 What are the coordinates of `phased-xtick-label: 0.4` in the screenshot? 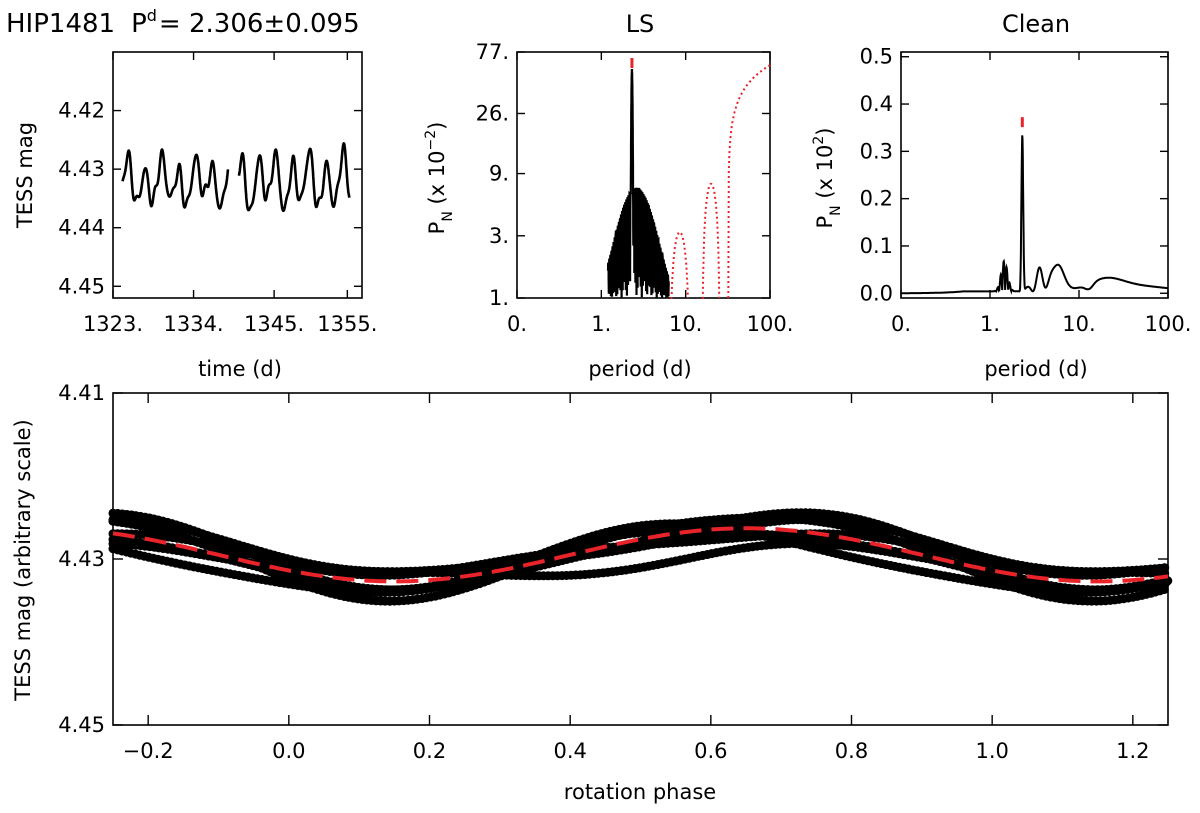 It's located at (569, 751).